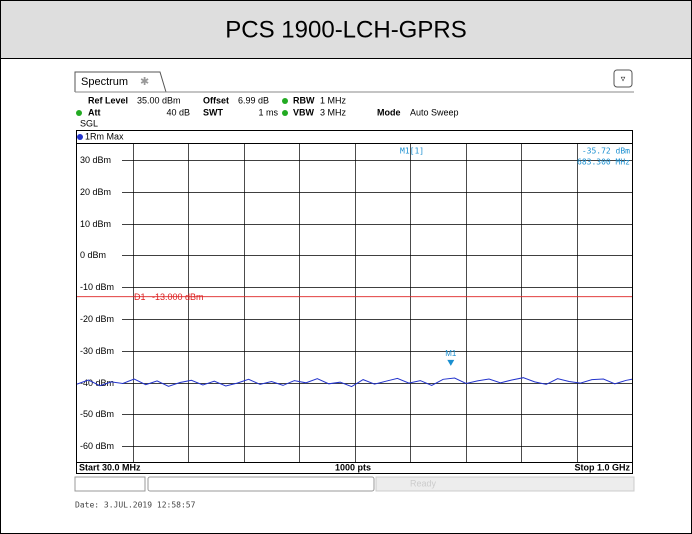  What do you see at coordinates (159, 100) in the screenshot?
I see `setting-value: 35.00 dBm` at bounding box center [159, 100].